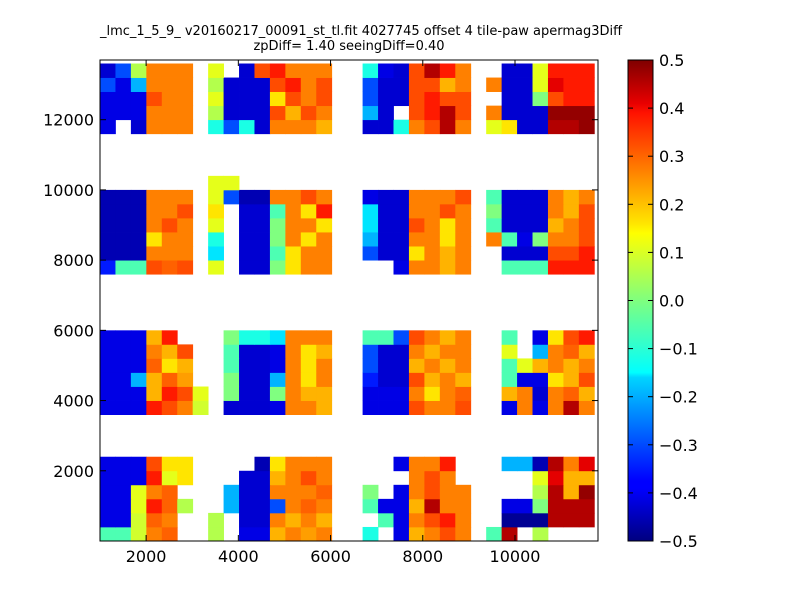  Describe the element at coordinates (238, 556) in the screenshot. I see `x-tick-label: 4000` at that location.